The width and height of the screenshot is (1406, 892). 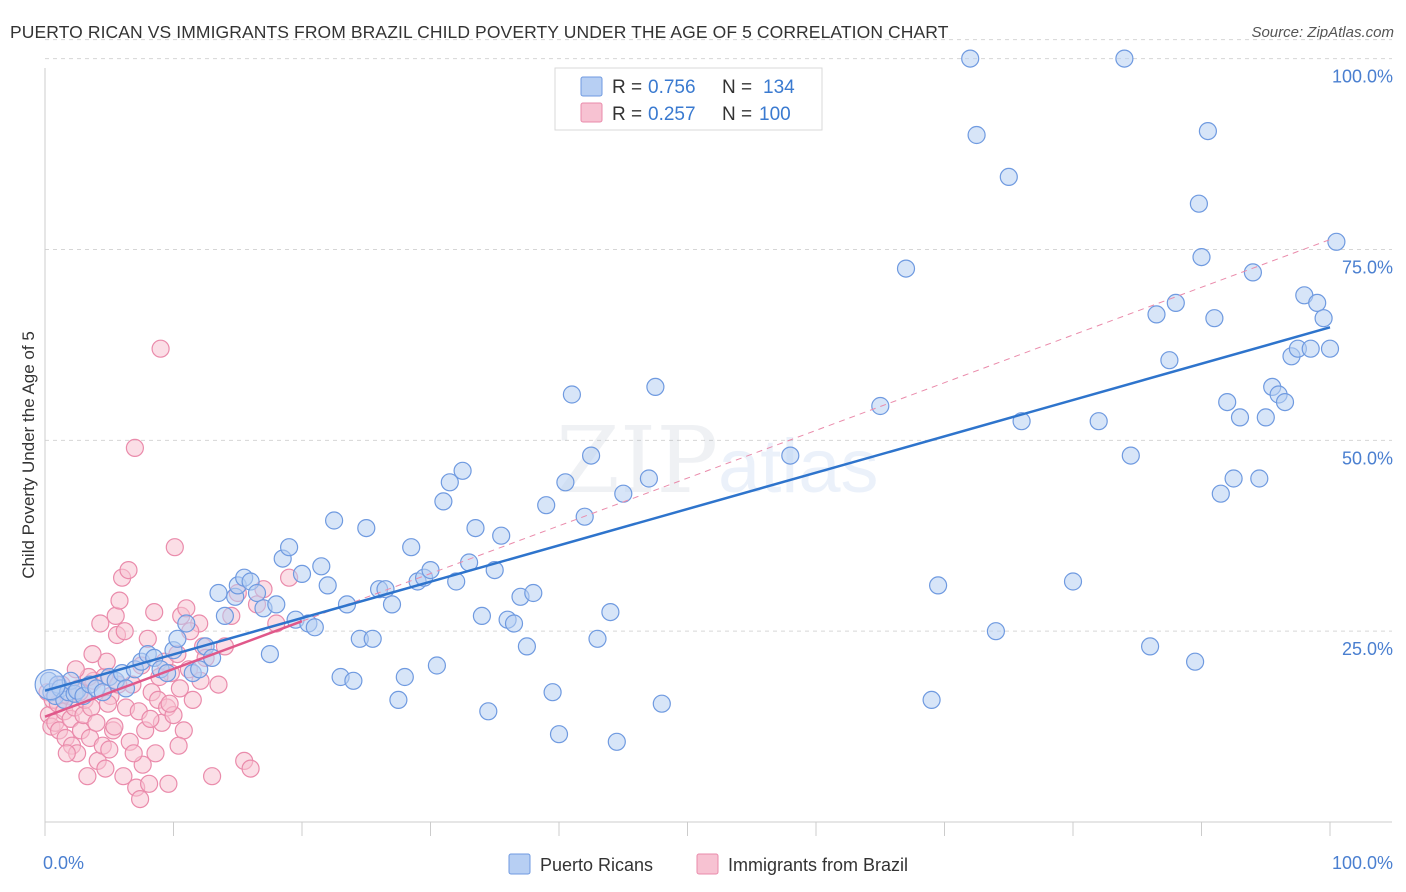 What do you see at coordinates (779, 87) in the screenshot?
I see `legend-n-value-1: 134` at bounding box center [779, 87].